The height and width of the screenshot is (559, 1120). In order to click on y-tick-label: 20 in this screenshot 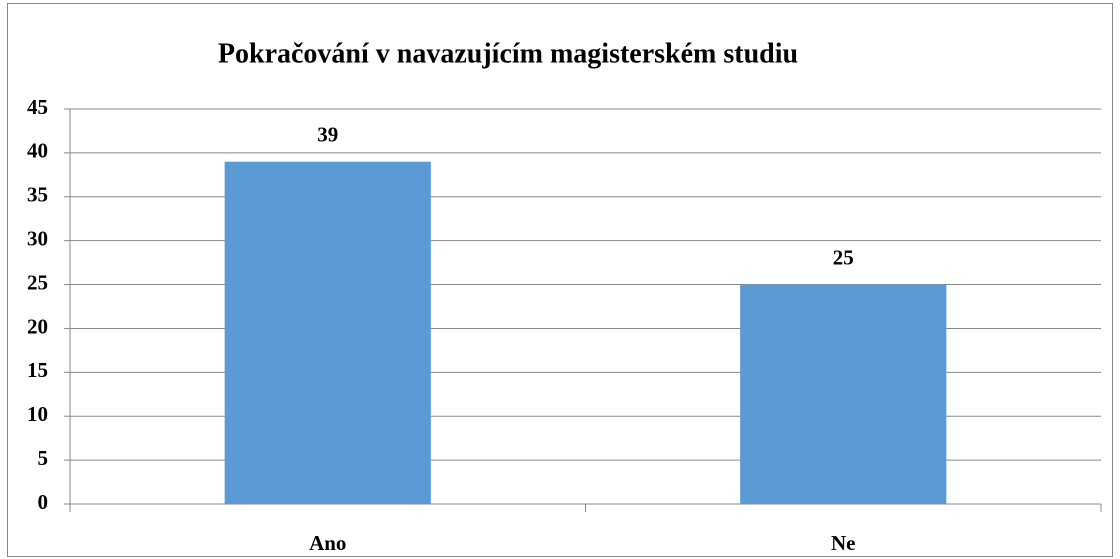, I will do `click(37, 326)`.